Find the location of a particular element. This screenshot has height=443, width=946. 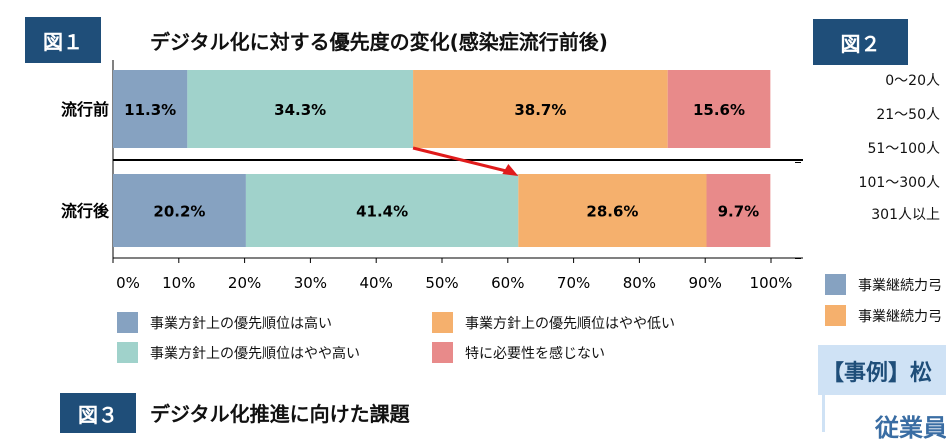

arrow-line is located at coordinates (461, 160).